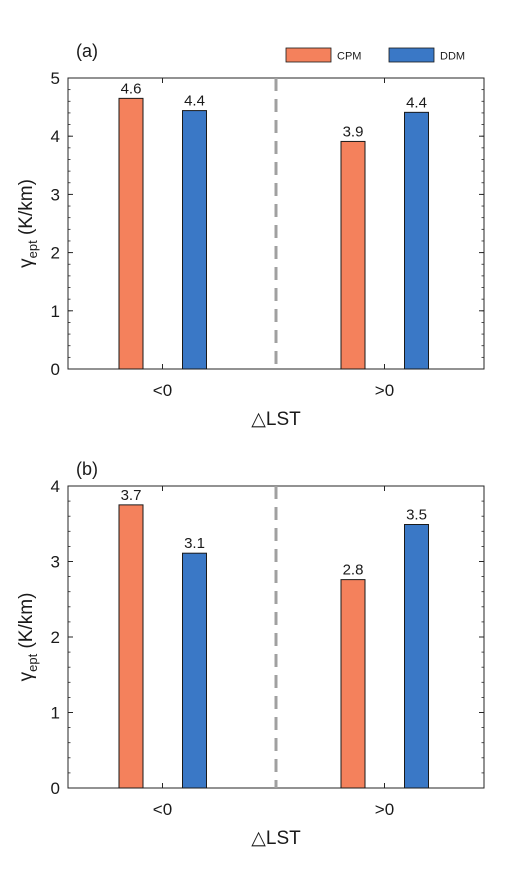 The width and height of the screenshot is (531, 886). I want to click on data-label-cpm: 3.9, so click(353, 131).